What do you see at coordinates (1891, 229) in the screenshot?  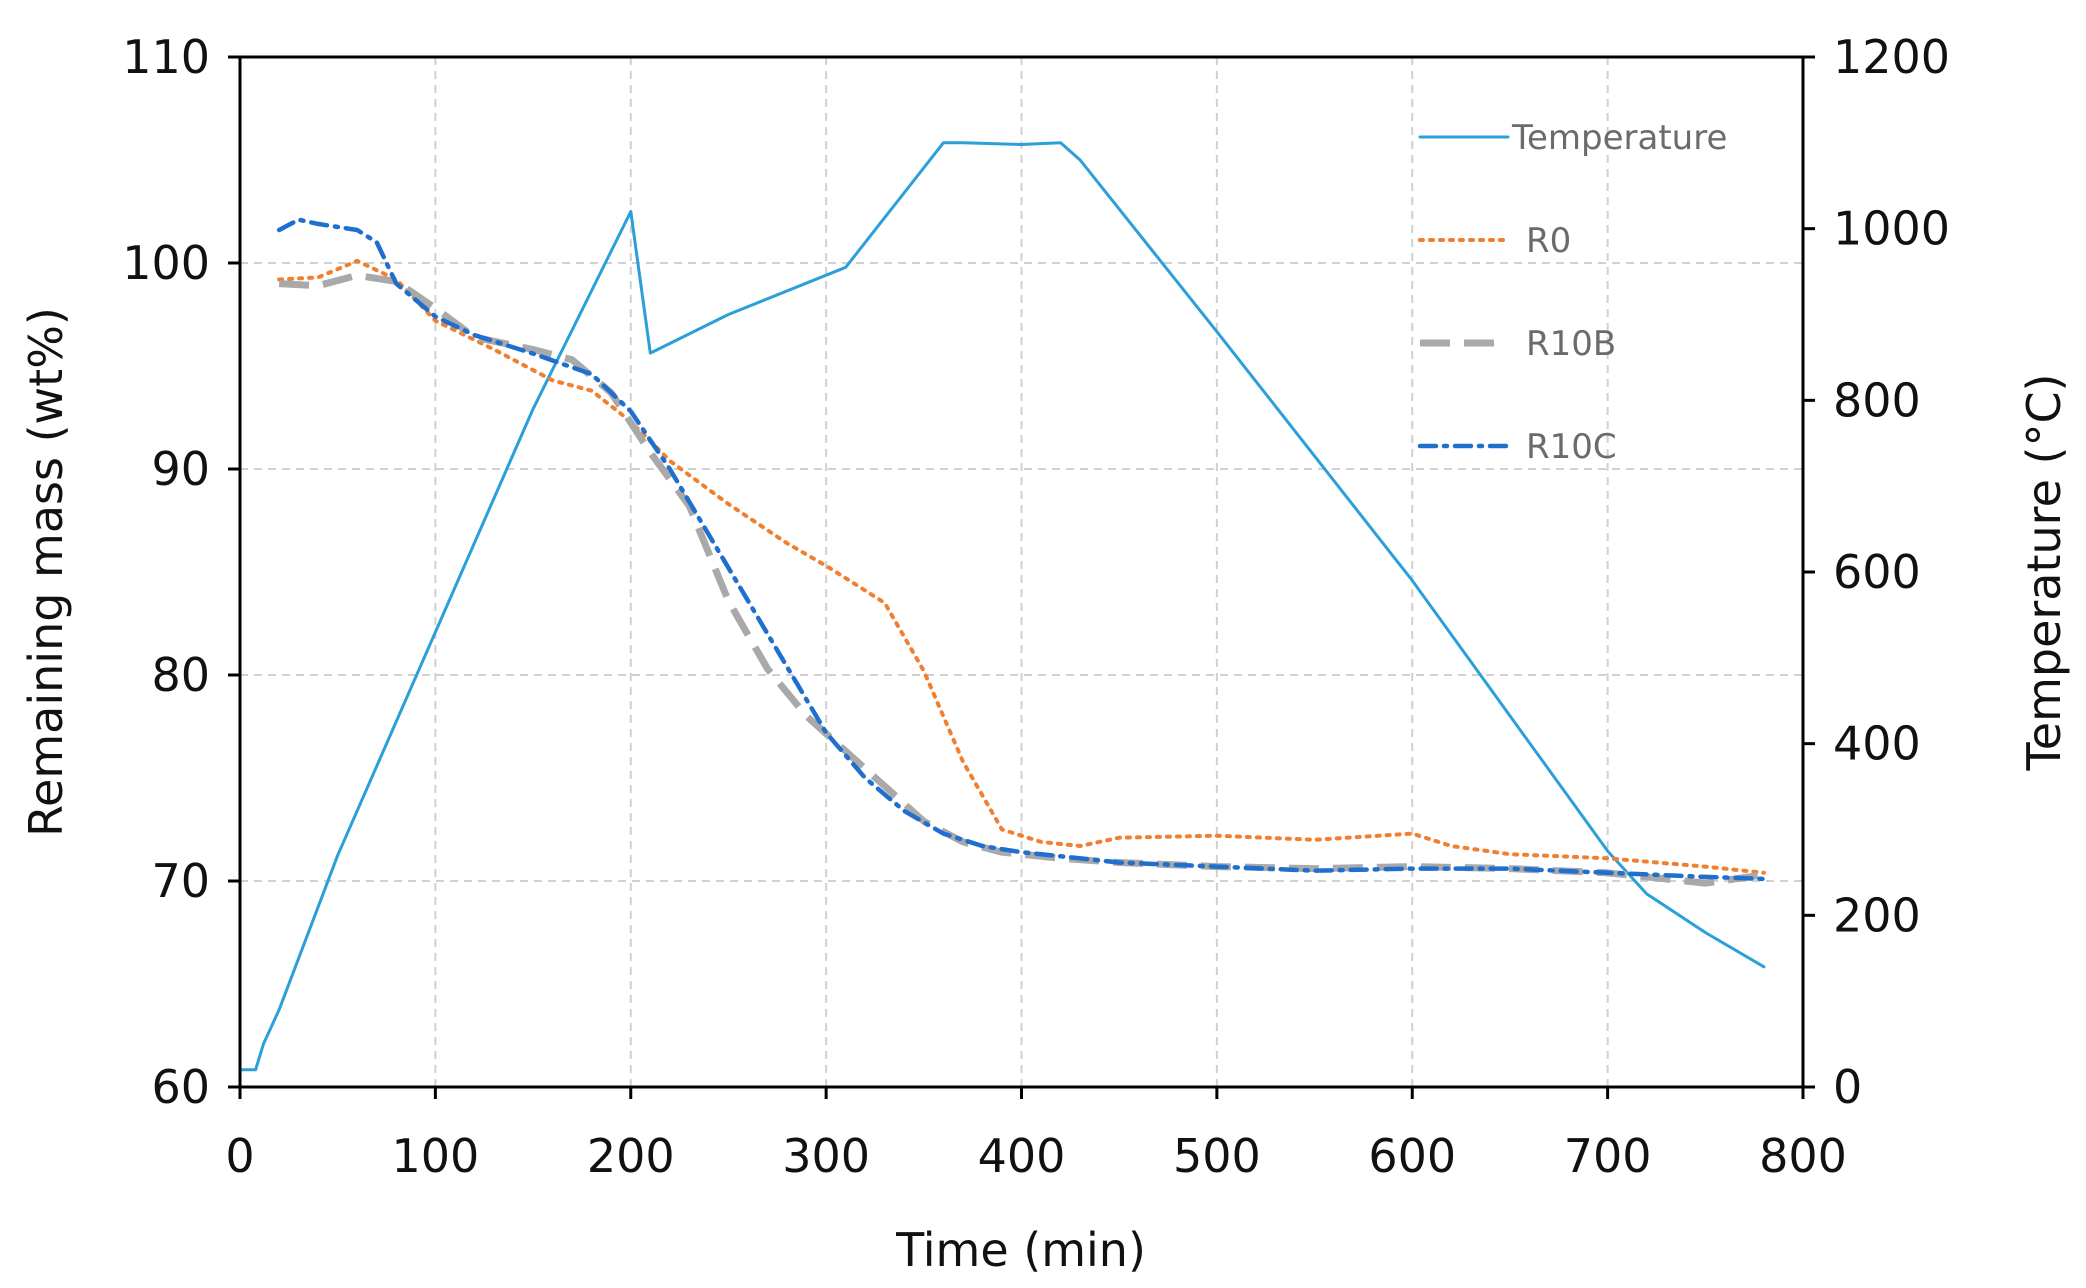 I see `y2-tick-label: 1000` at bounding box center [1891, 229].